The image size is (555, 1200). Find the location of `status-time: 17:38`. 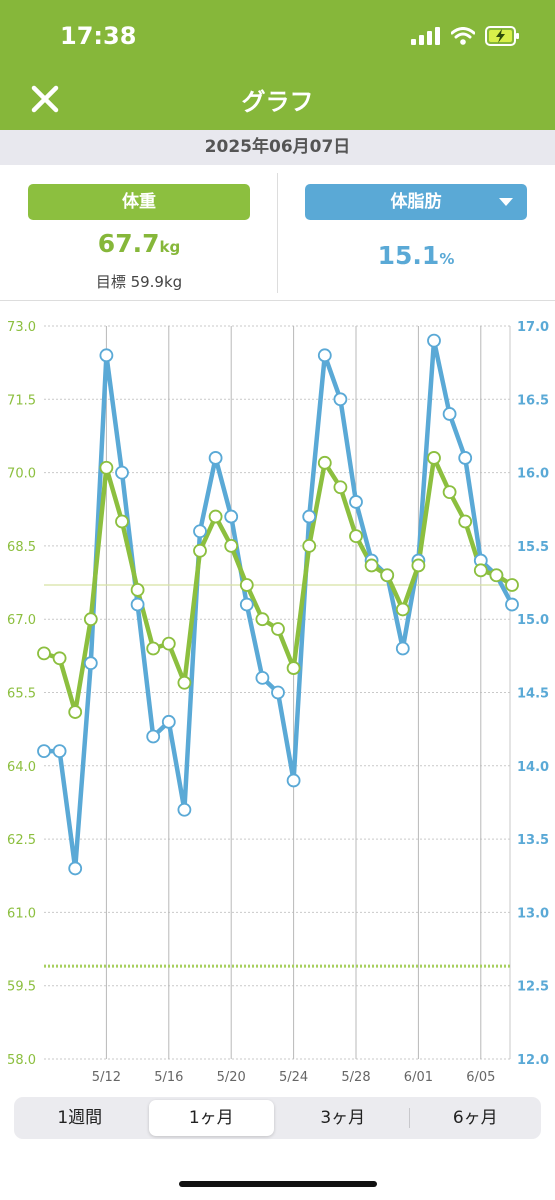

status-time: 17:38 is located at coordinates (98, 36).